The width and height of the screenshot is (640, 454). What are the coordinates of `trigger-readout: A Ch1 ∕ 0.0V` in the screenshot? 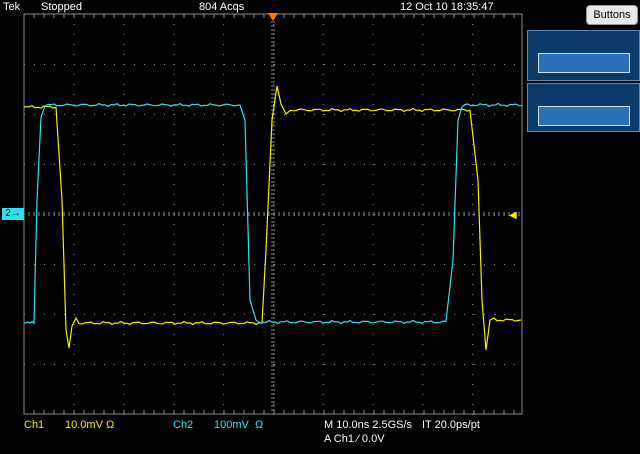 It's located at (354, 439).